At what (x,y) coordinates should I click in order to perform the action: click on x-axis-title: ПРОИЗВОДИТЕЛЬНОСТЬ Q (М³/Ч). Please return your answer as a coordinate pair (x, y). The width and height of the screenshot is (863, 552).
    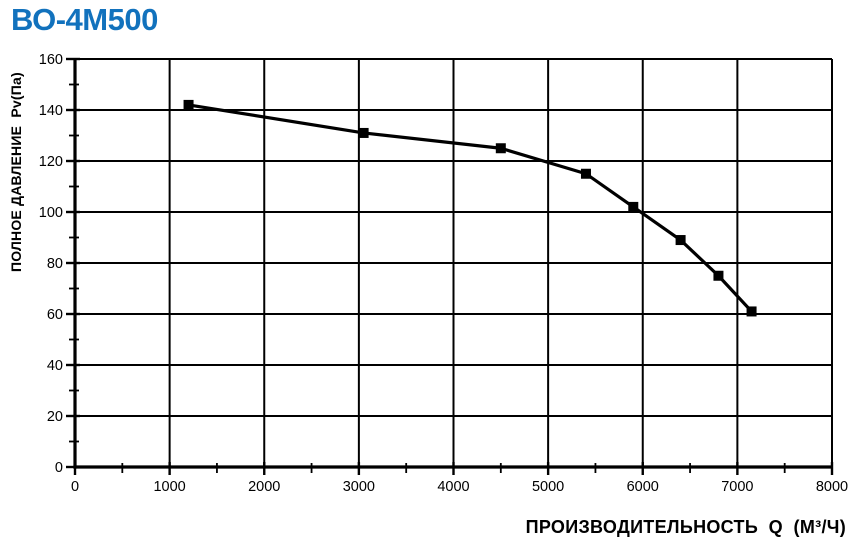
    Looking at the image, I should click on (685, 527).